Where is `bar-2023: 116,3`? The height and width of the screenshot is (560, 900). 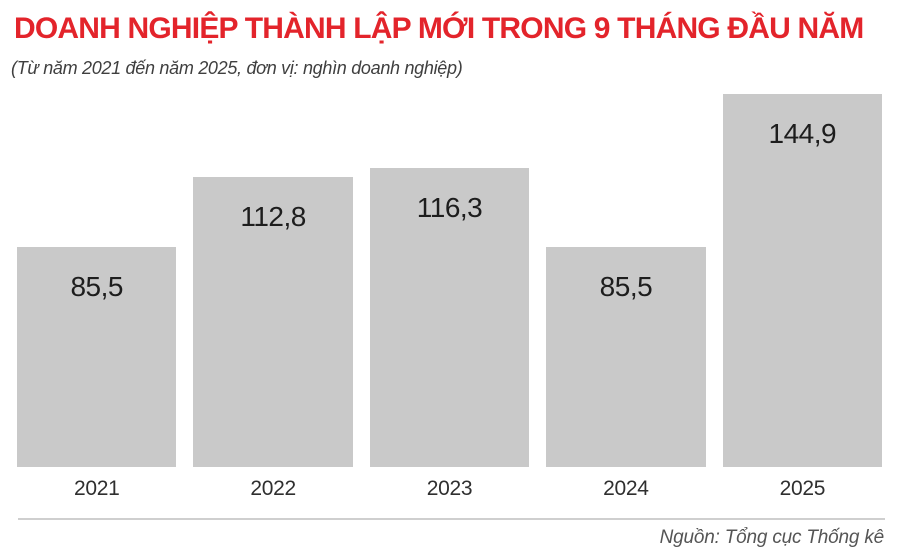
bar-2023: 116,3 is located at coordinates (449, 317).